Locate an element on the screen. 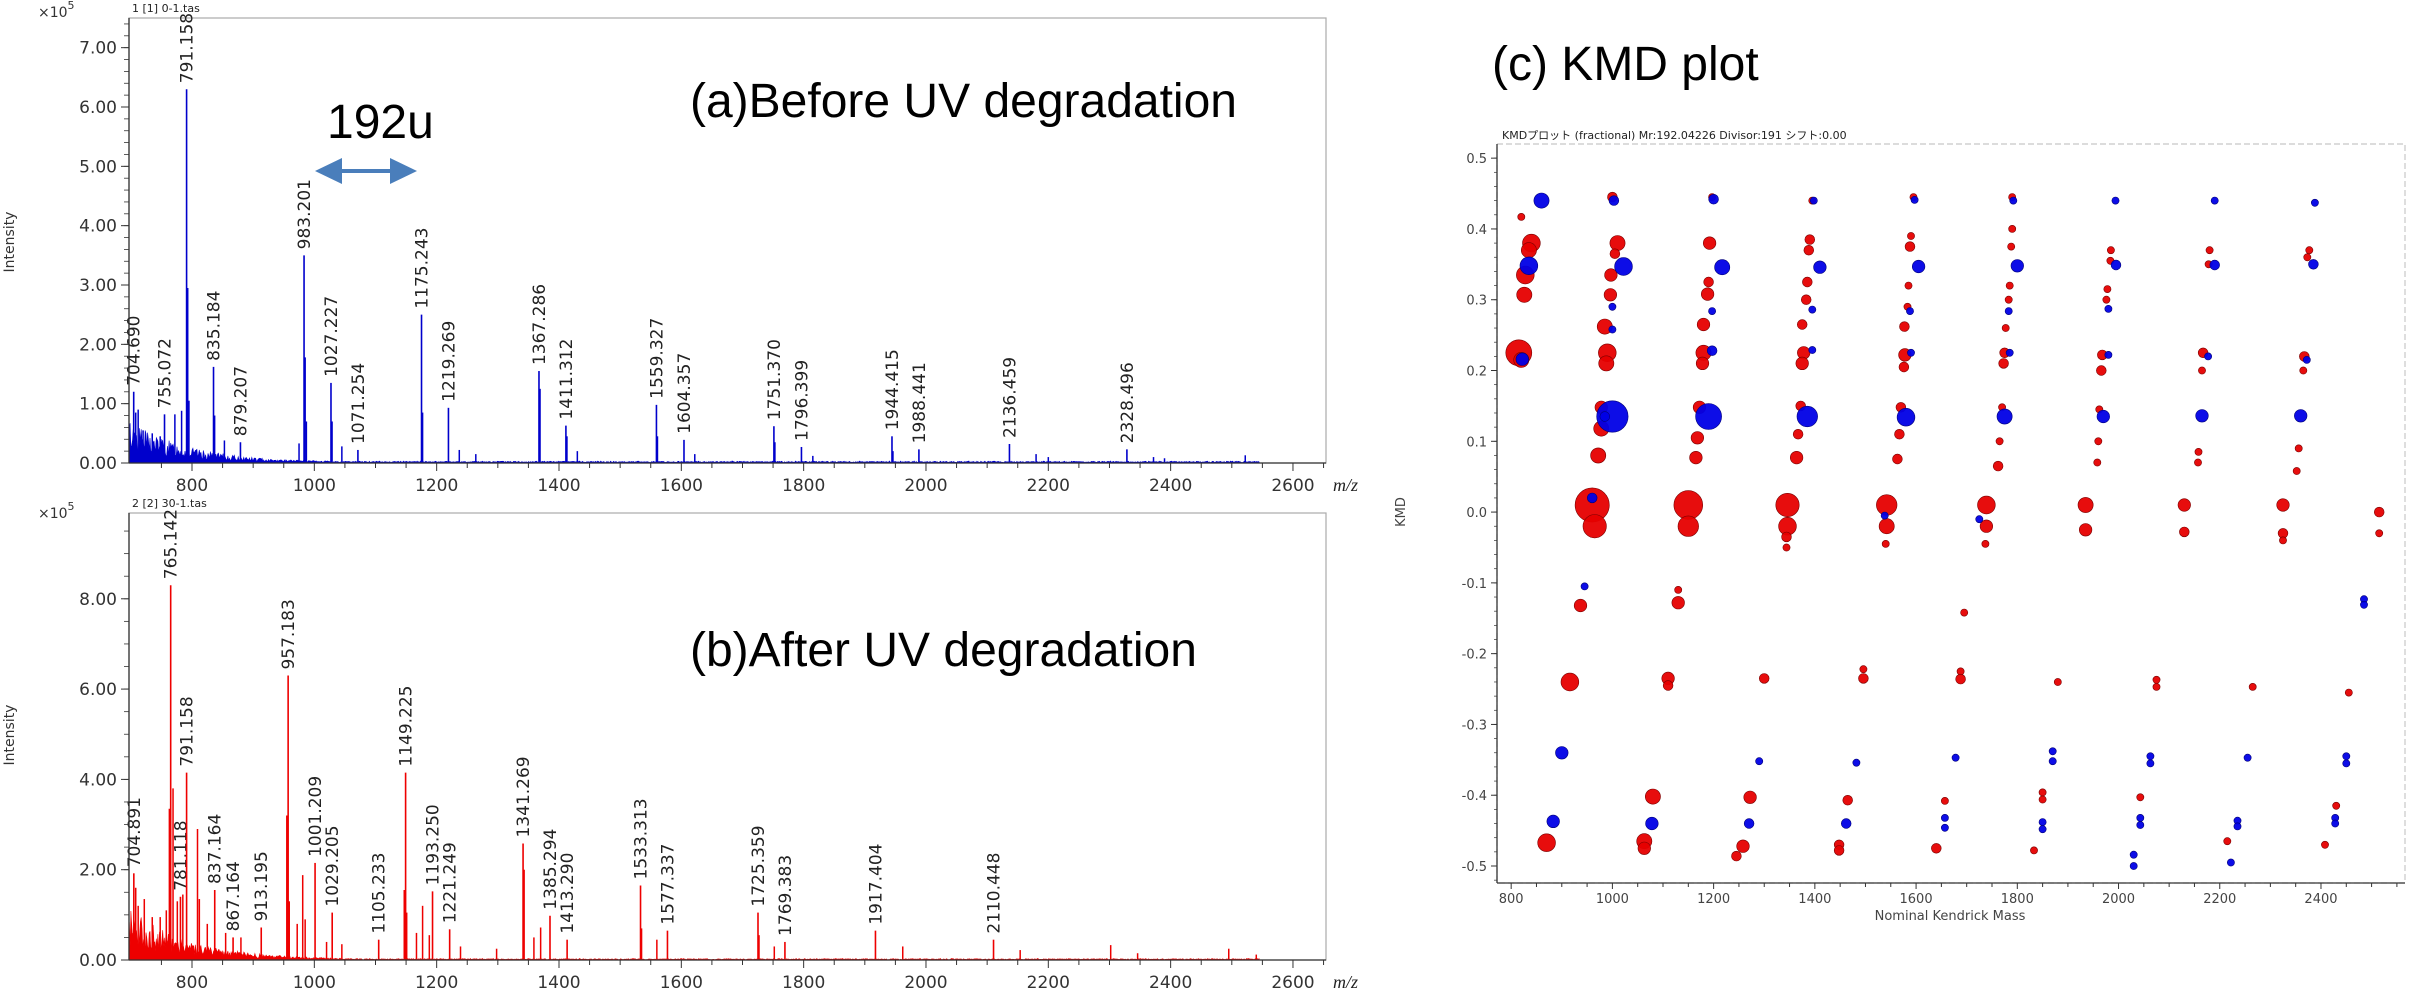  y-tick-label: 1.00 is located at coordinates (98, 405).